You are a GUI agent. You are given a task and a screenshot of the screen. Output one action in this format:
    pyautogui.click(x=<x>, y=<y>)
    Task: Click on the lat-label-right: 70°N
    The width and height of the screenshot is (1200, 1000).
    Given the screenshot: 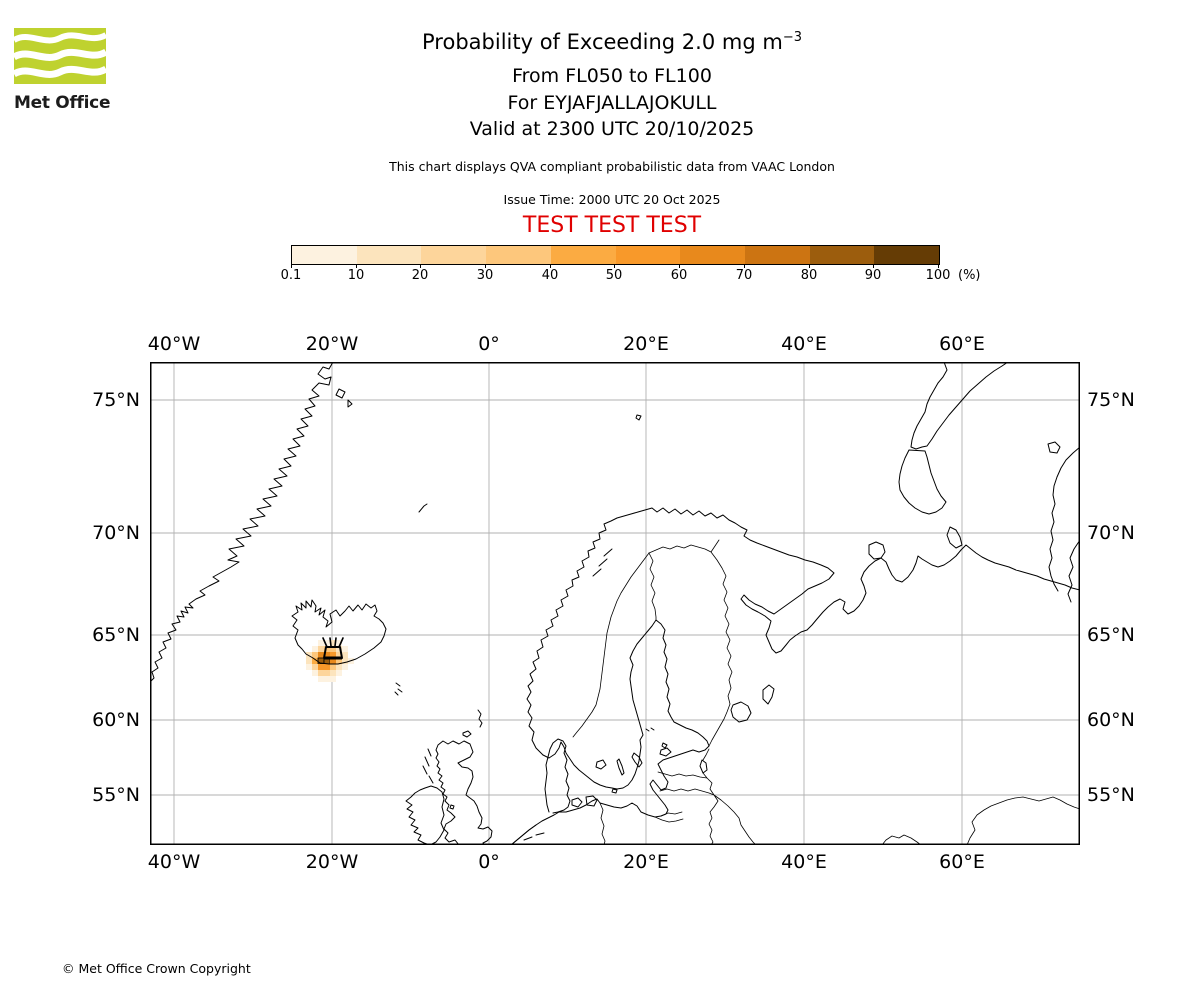 What is the action you would take?
    pyautogui.click(x=1111, y=533)
    